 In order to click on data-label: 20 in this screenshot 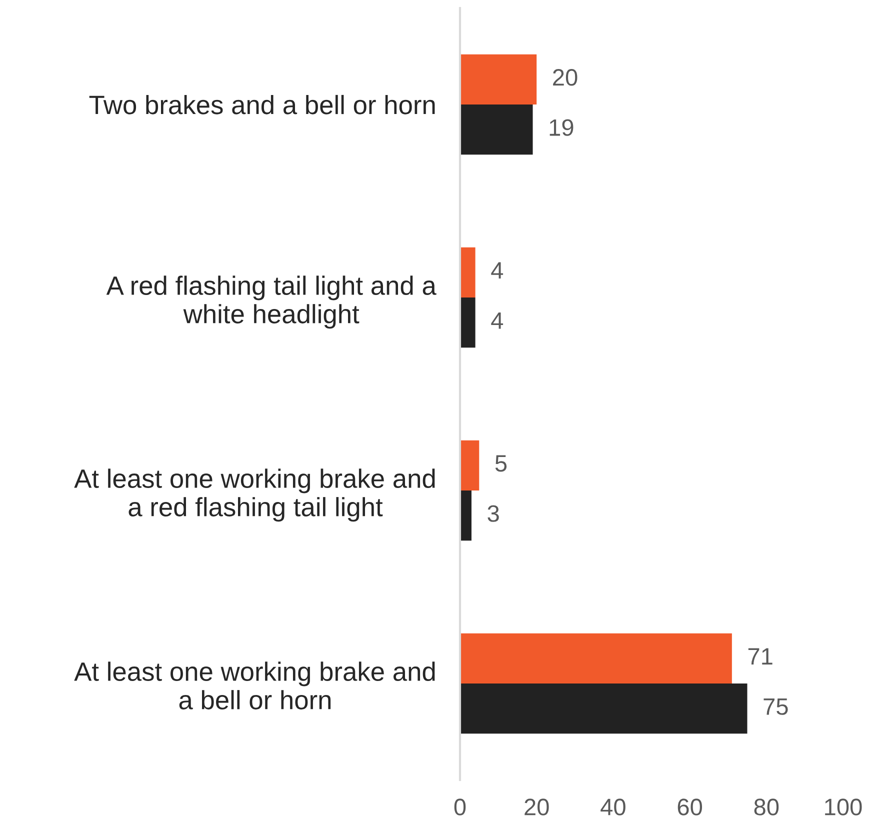, I will do `click(565, 77)`.